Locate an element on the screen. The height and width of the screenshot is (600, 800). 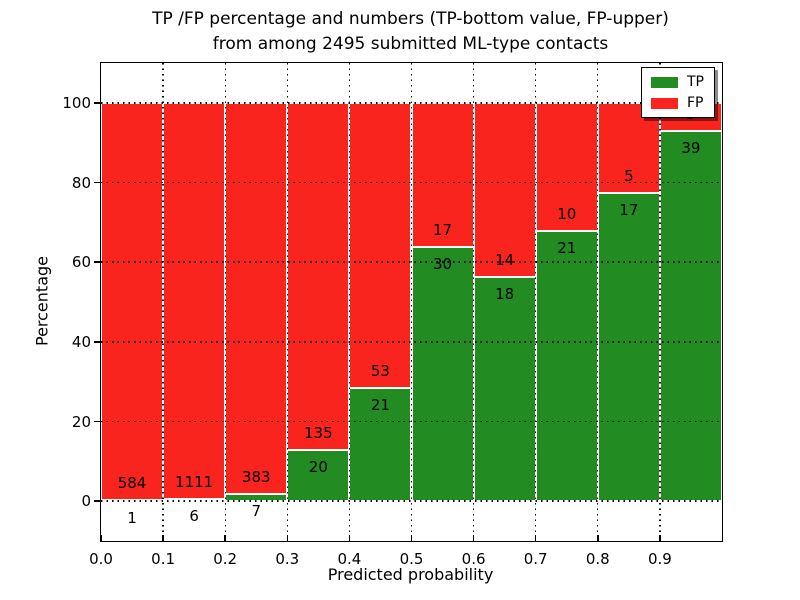
legend-label: TP is located at coordinates (695, 82).